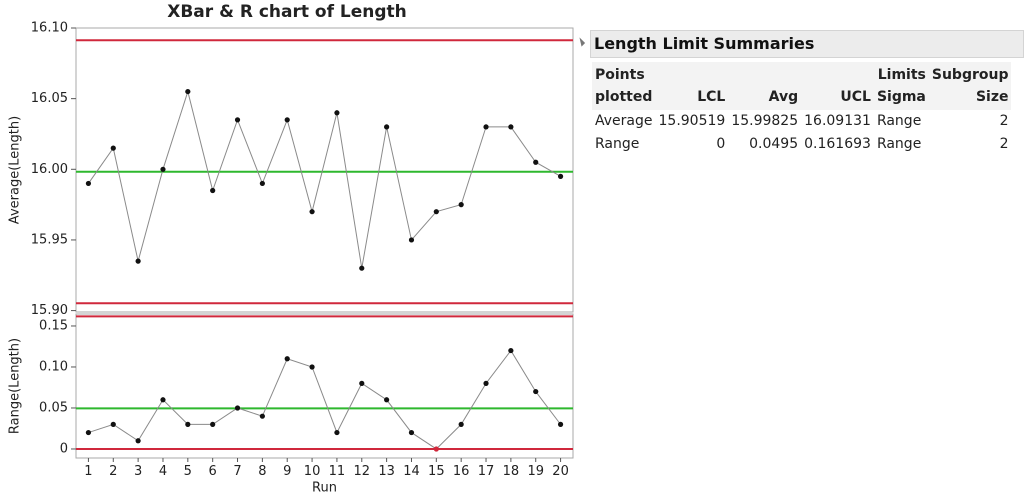  Describe the element at coordinates (163, 471) in the screenshot. I see `x-tick-label: 4` at that location.